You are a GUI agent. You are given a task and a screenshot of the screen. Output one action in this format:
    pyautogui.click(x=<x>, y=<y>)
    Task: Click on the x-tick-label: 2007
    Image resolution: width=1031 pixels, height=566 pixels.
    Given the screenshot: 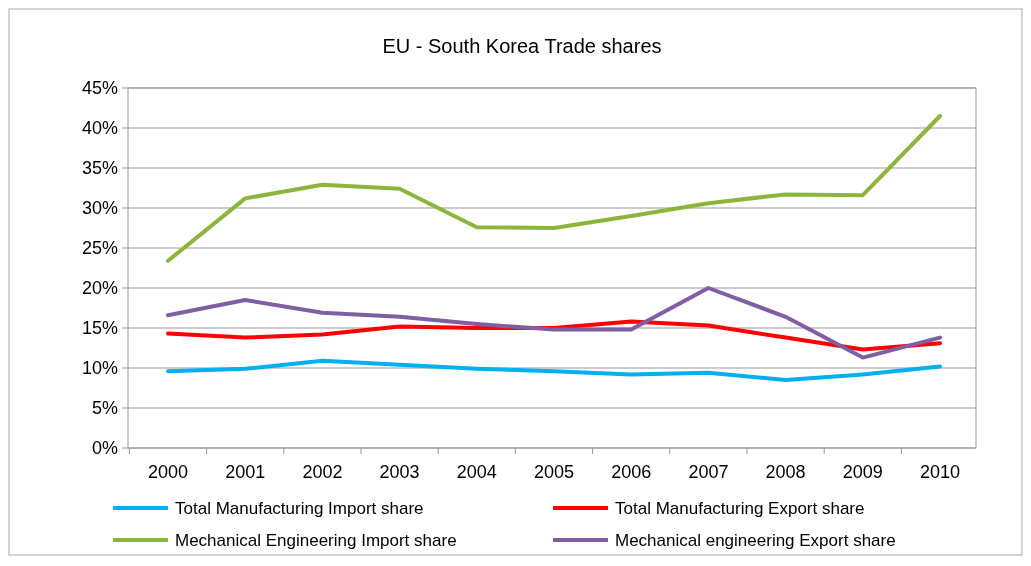 What is the action you would take?
    pyautogui.click(x=708, y=472)
    